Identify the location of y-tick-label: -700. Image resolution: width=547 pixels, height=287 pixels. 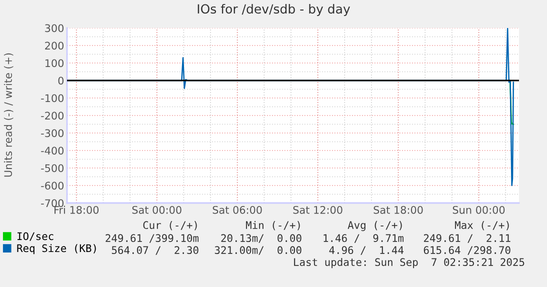
(52, 203).